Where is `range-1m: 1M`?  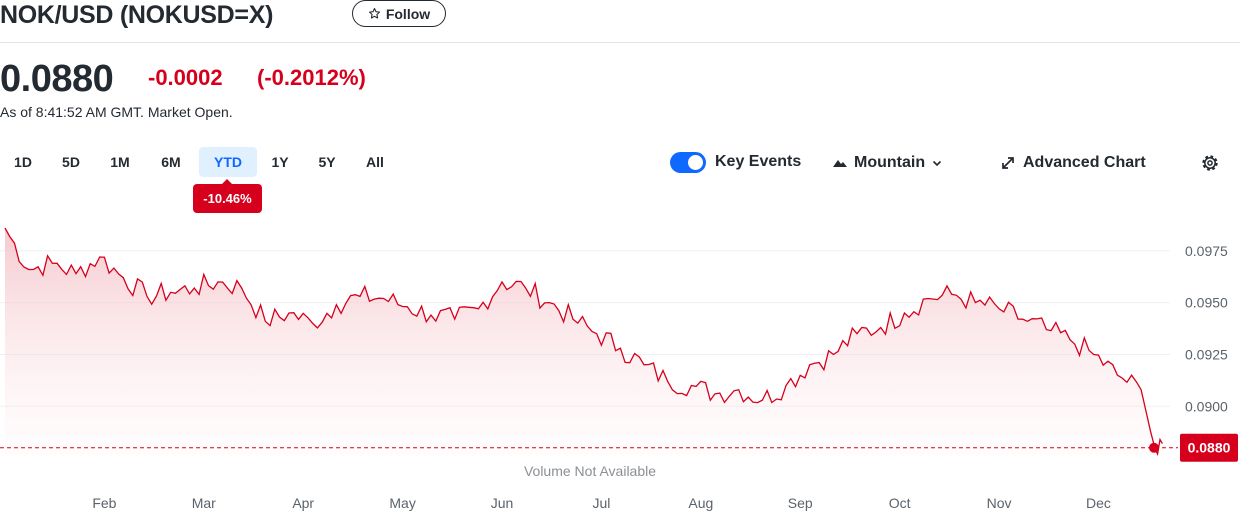
range-1m: 1M is located at coordinates (120, 162).